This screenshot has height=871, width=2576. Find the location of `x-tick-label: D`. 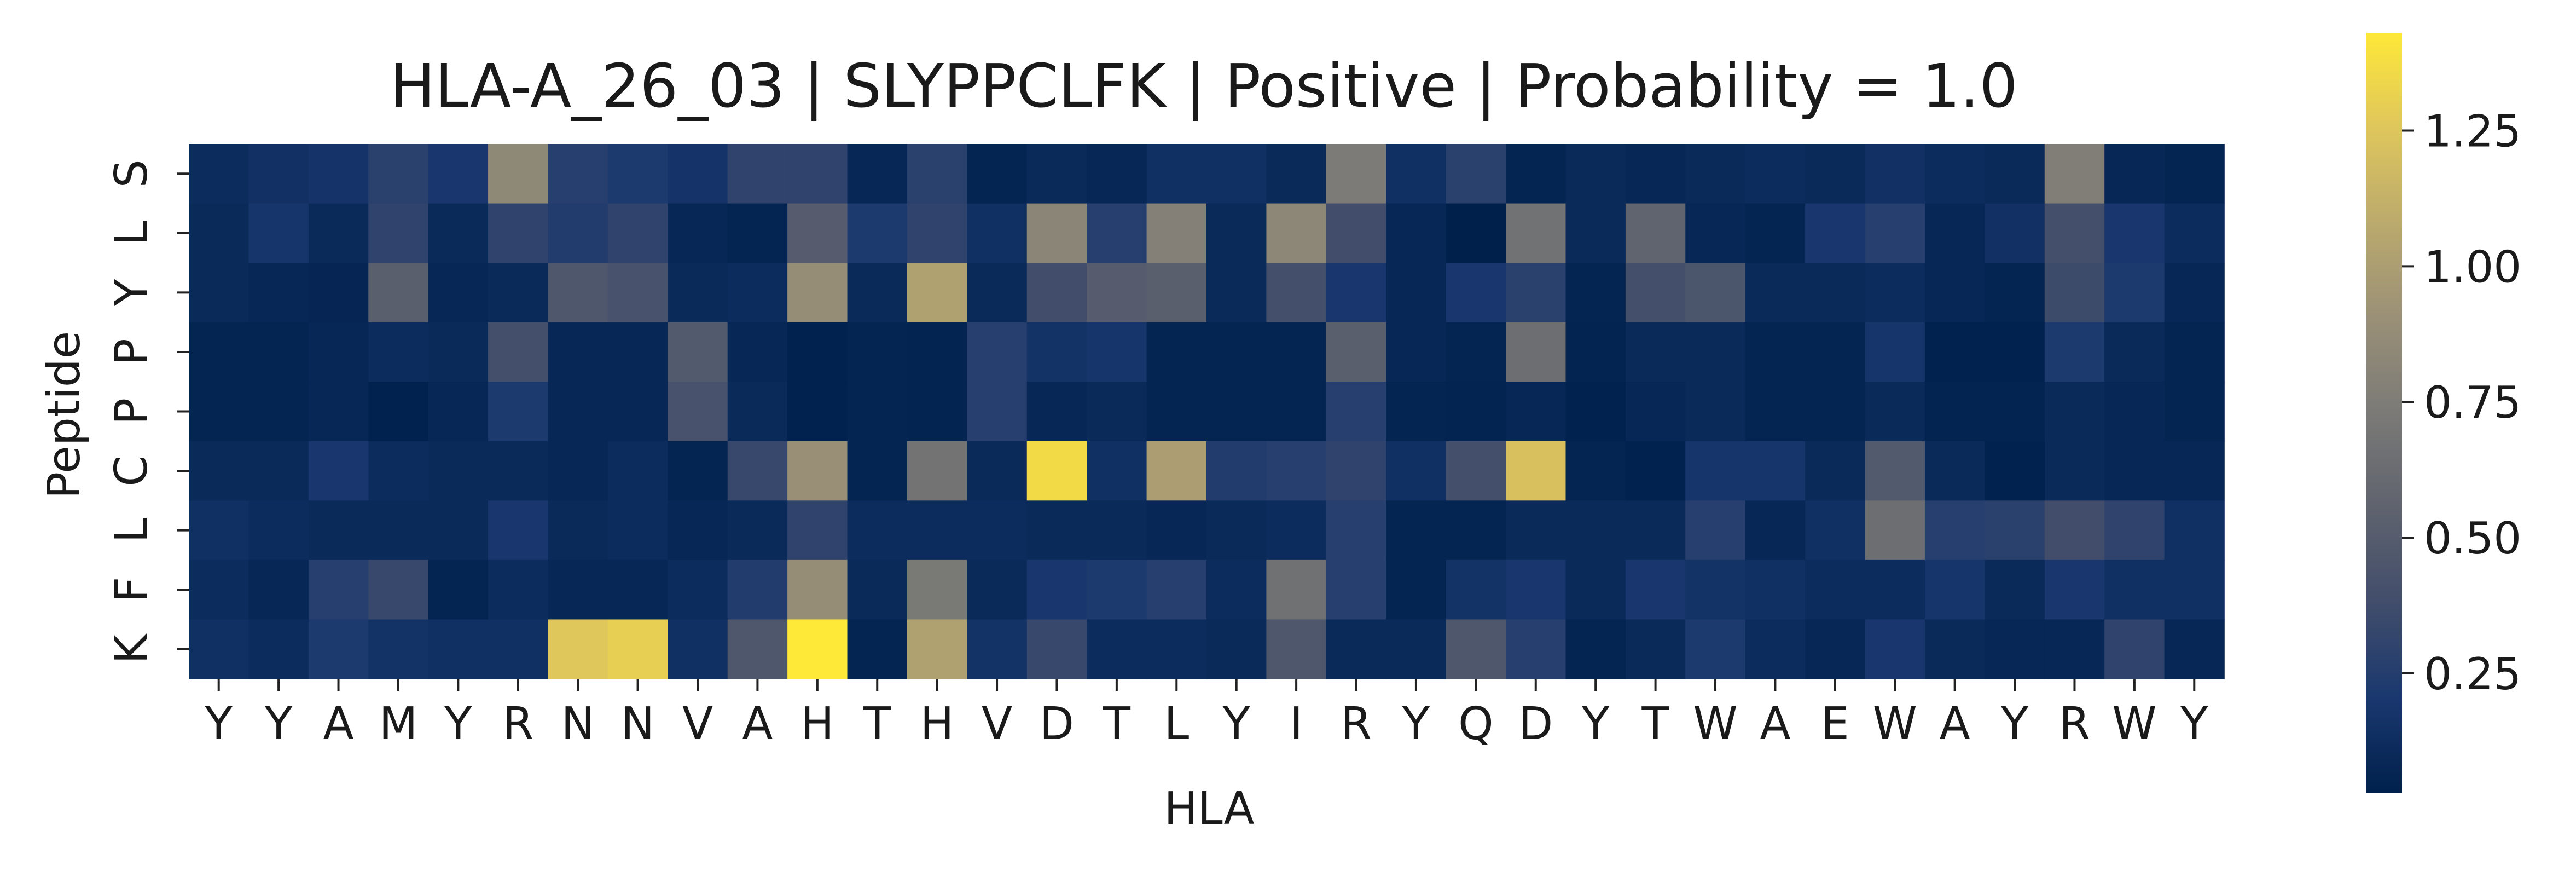

x-tick-label: D is located at coordinates (1536, 724).